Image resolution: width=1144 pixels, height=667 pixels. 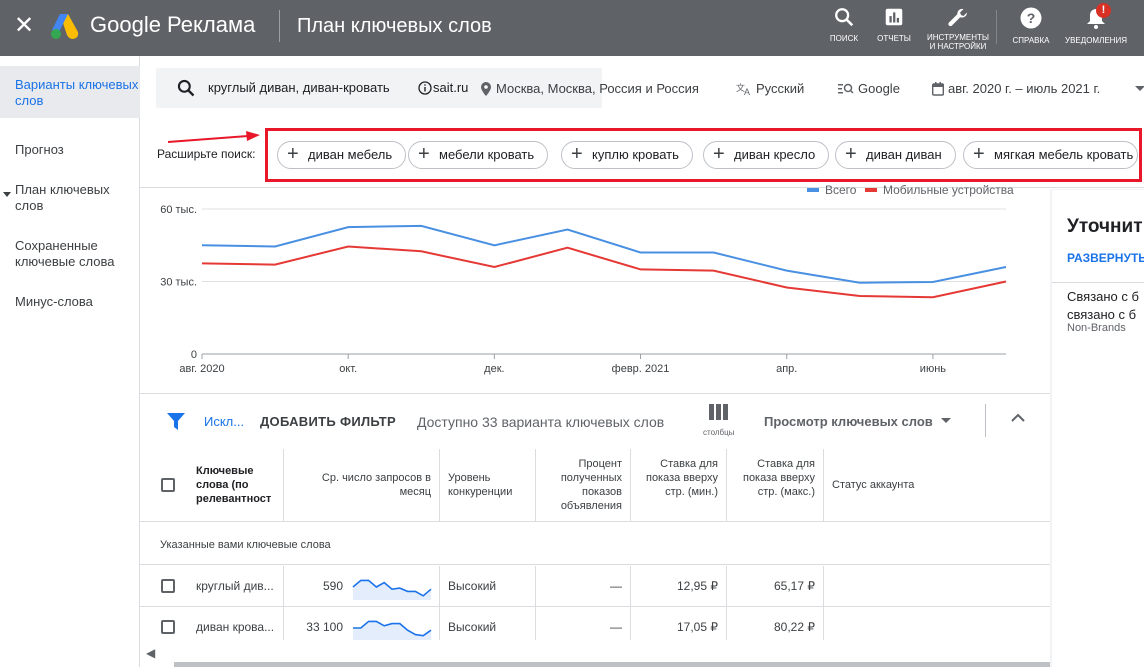 What do you see at coordinates (938, 89) in the screenshot?
I see `calendar-icon` at bounding box center [938, 89].